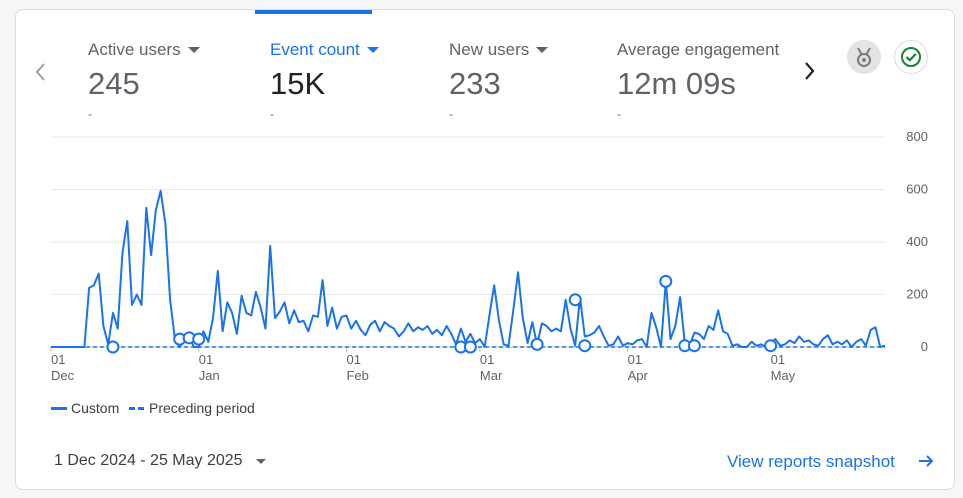  I want to click on date-range-selector: 1 Dec 2024 - 25 May 2025, so click(160, 463).